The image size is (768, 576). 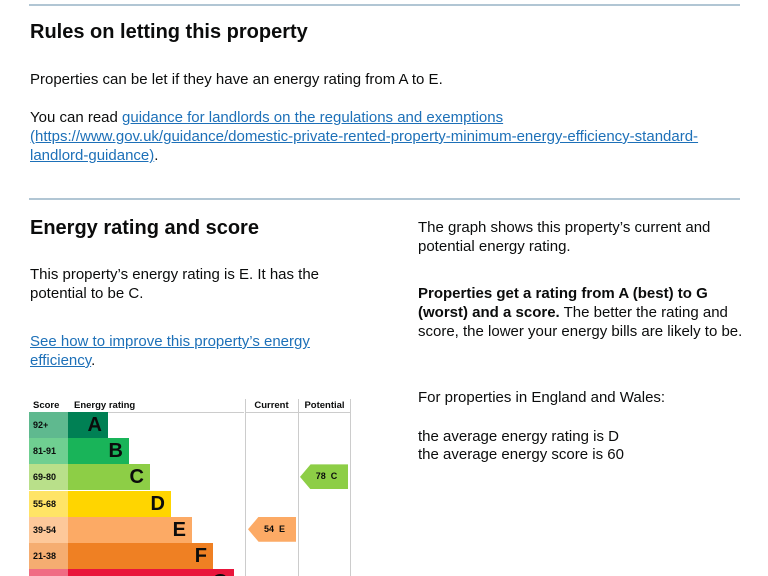 What do you see at coordinates (384, 199) in the screenshot?
I see `divider-middle` at bounding box center [384, 199].